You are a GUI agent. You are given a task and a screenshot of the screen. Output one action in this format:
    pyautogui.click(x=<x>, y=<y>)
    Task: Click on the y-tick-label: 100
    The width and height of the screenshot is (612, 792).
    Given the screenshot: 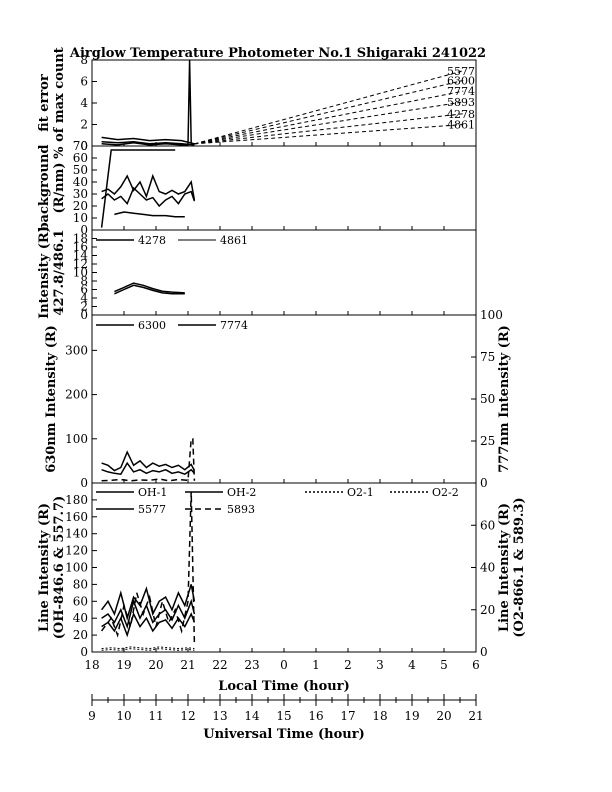 What is the action you would take?
    pyautogui.click(x=76, y=568)
    